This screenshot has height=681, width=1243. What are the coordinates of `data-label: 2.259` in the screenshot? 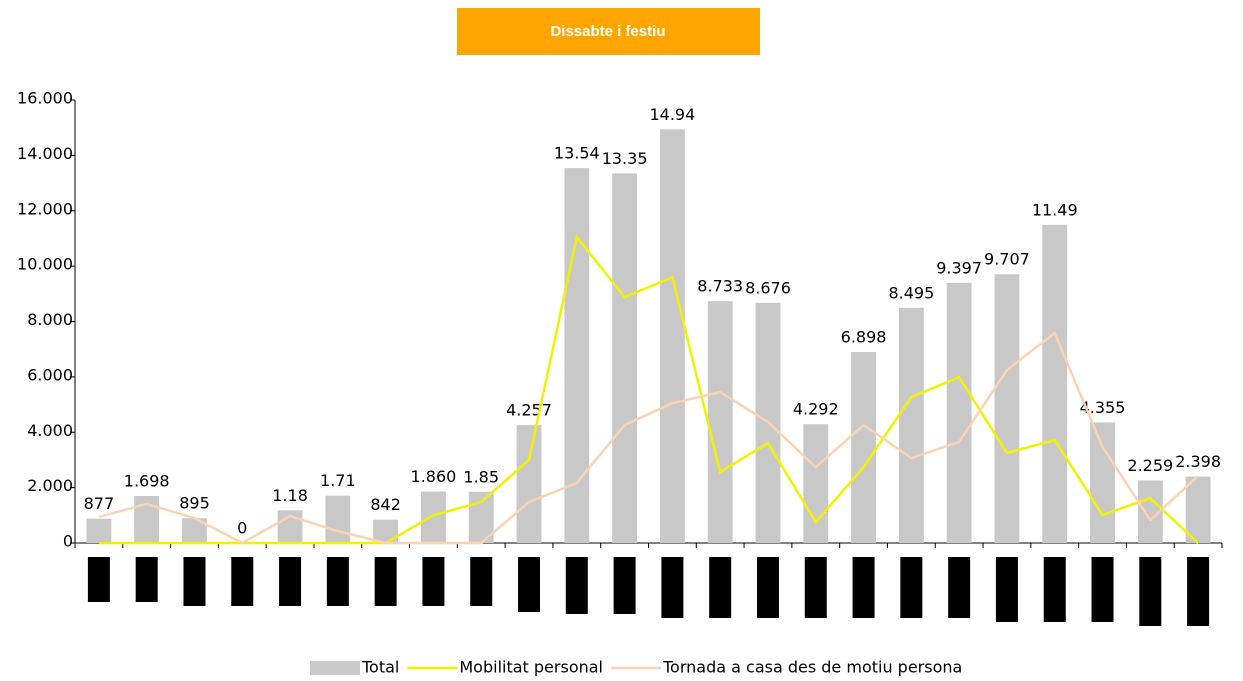 It's located at (1150, 465).